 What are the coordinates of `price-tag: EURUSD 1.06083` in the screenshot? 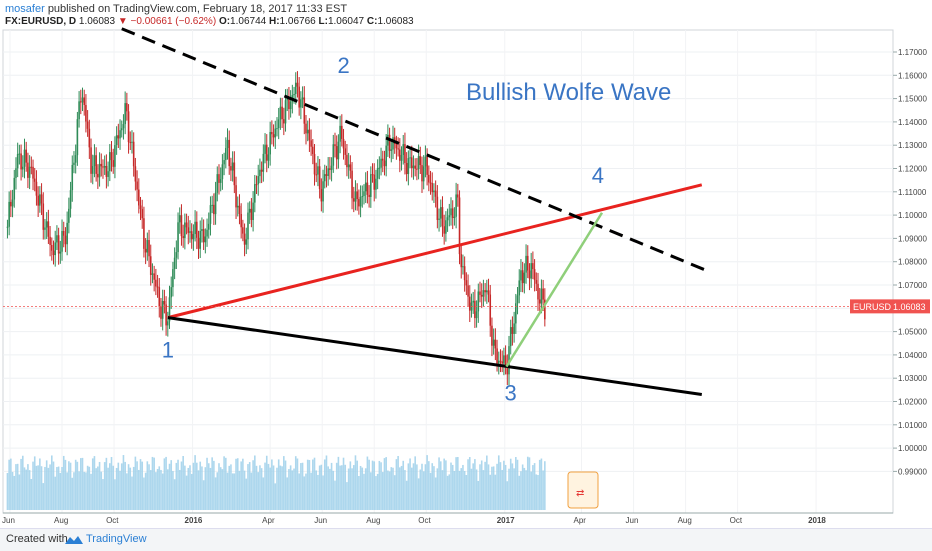 It's located at (466, 306).